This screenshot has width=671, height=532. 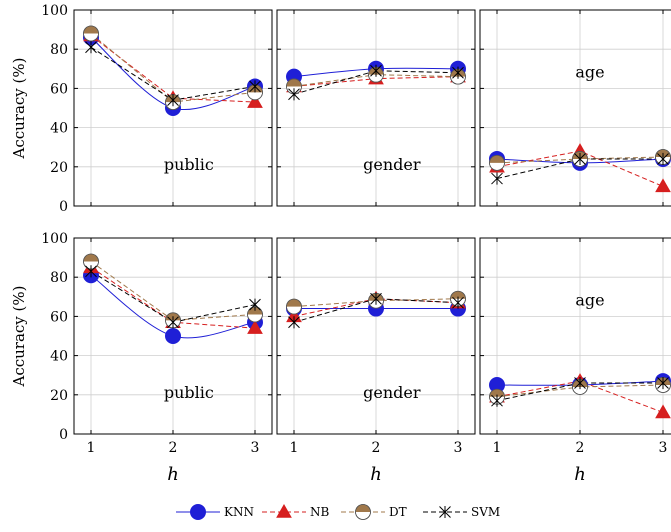 What do you see at coordinates (239, 512) in the screenshot?
I see `legend-label-knn: KNN` at bounding box center [239, 512].